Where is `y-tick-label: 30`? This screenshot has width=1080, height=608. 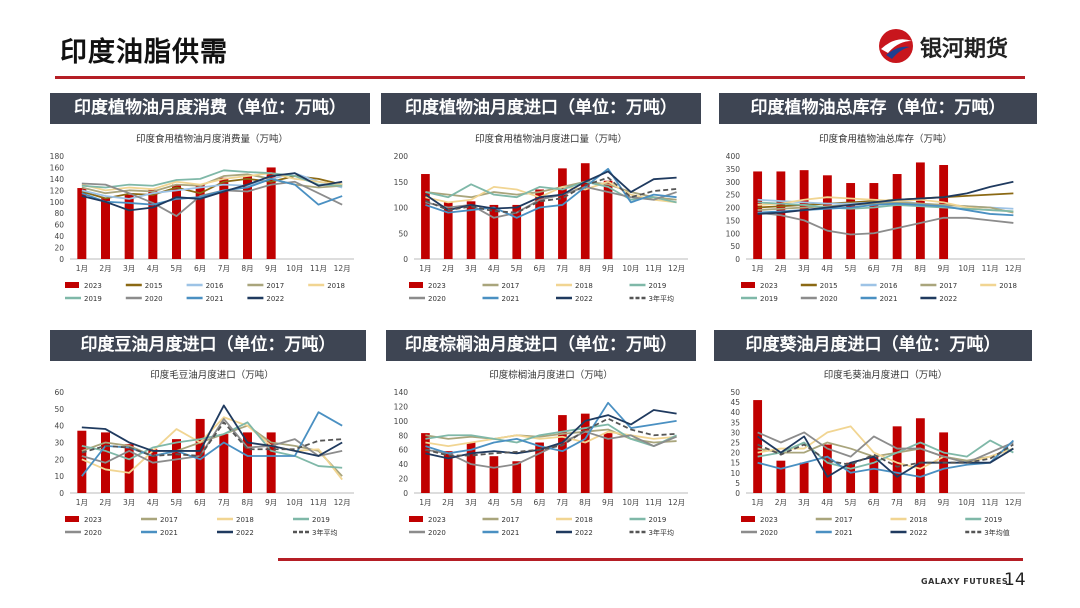 y-tick-label: 30 is located at coordinates (59, 443).